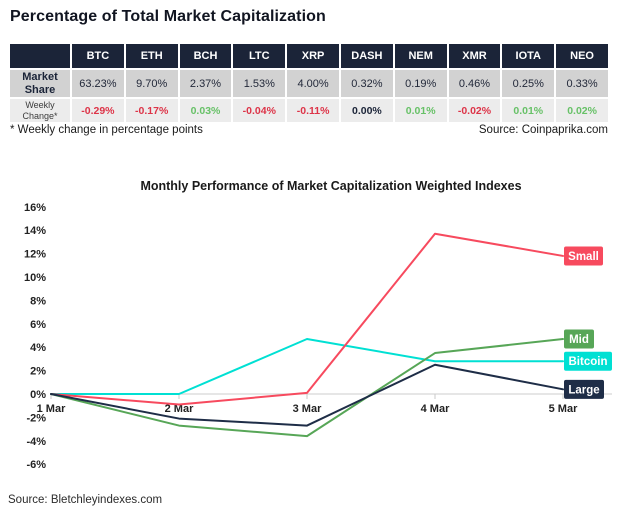  I want to click on legend-label-bitcoin: Bitcoin, so click(588, 362).